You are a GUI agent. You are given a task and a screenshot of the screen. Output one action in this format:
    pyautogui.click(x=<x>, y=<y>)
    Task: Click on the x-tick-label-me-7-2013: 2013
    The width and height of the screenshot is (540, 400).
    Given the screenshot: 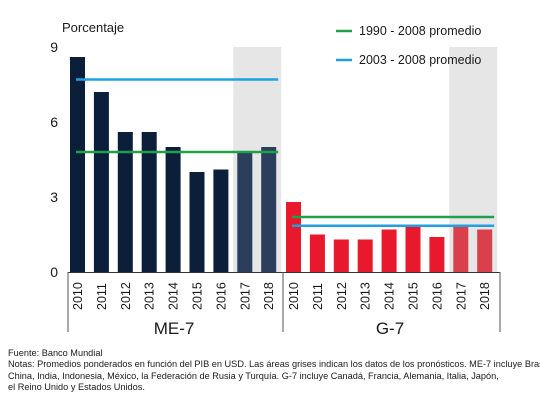 What is the action you would take?
    pyautogui.click(x=150, y=296)
    